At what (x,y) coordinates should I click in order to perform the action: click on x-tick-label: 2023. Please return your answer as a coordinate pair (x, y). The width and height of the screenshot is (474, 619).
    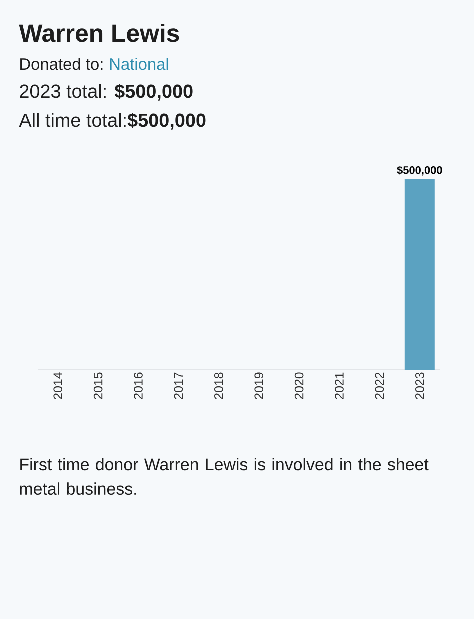
    Looking at the image, I should click on (420, 386).